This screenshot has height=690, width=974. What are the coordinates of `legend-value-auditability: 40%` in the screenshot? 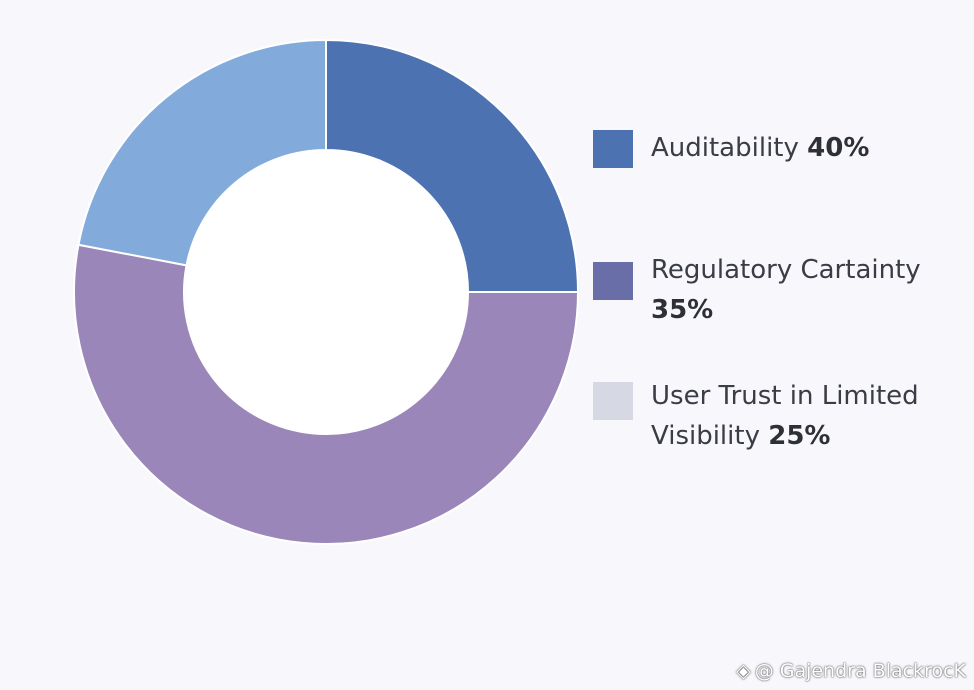 It's located at (838, 148).